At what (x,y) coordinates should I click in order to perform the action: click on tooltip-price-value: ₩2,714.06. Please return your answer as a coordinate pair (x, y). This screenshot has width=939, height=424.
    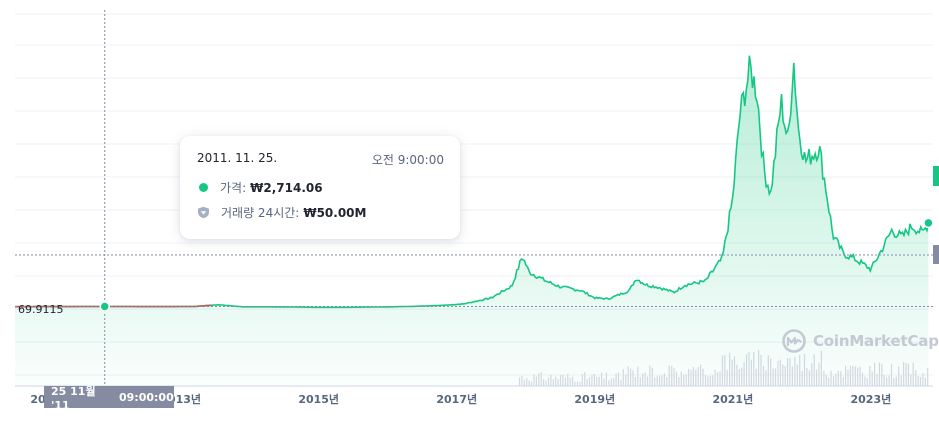
    Looking at the image, I should click on (286, 187).